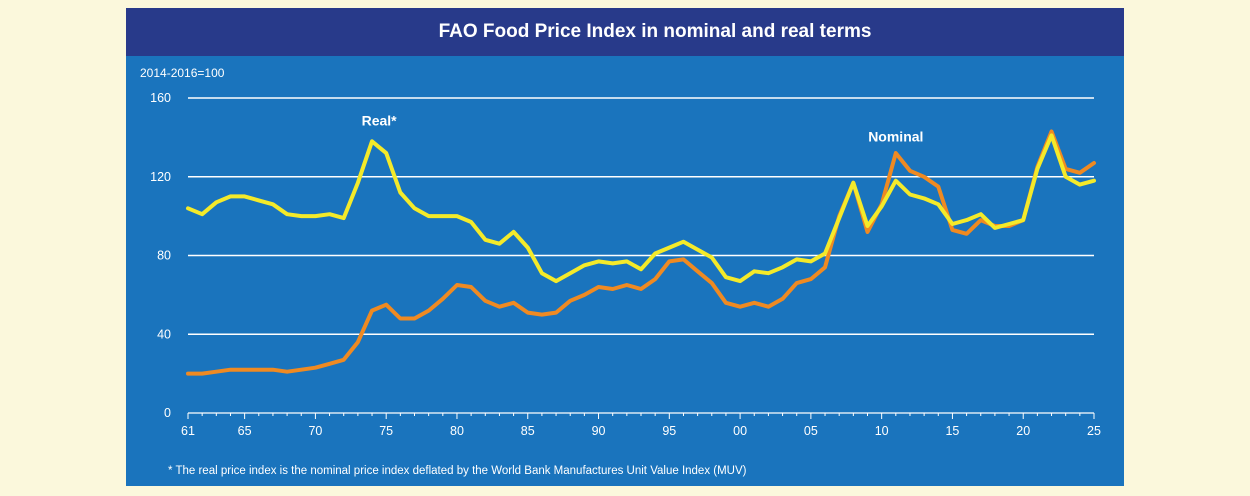  Describe the element at coordinates (641, 431) in the screenshot. I see `x-tick-labels: 61 65 70 75 80 85 90 95 00 05 10 15 20 25` at that location.